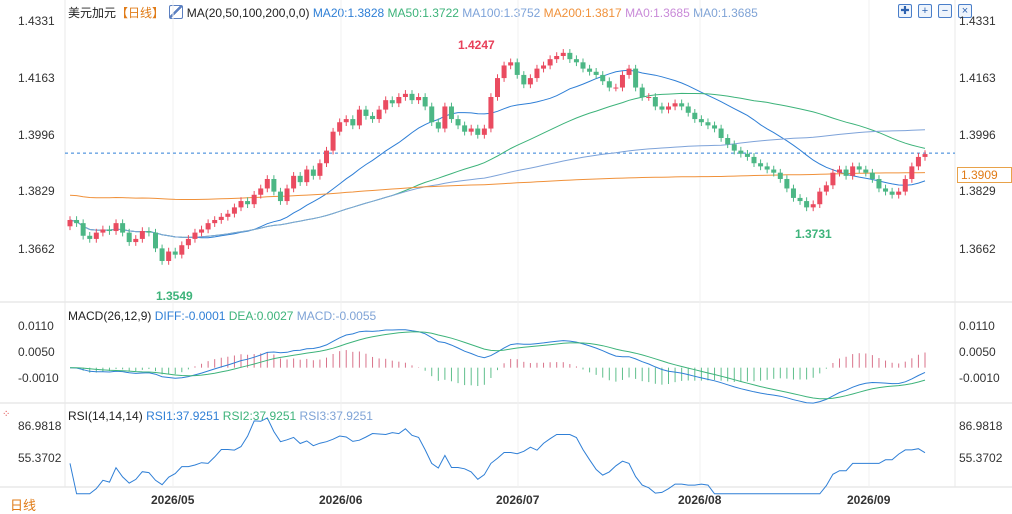 The image size is (1012, 514). I want to click on ma-label: MA(20,50,100,200,0,0), so click(248, 13).